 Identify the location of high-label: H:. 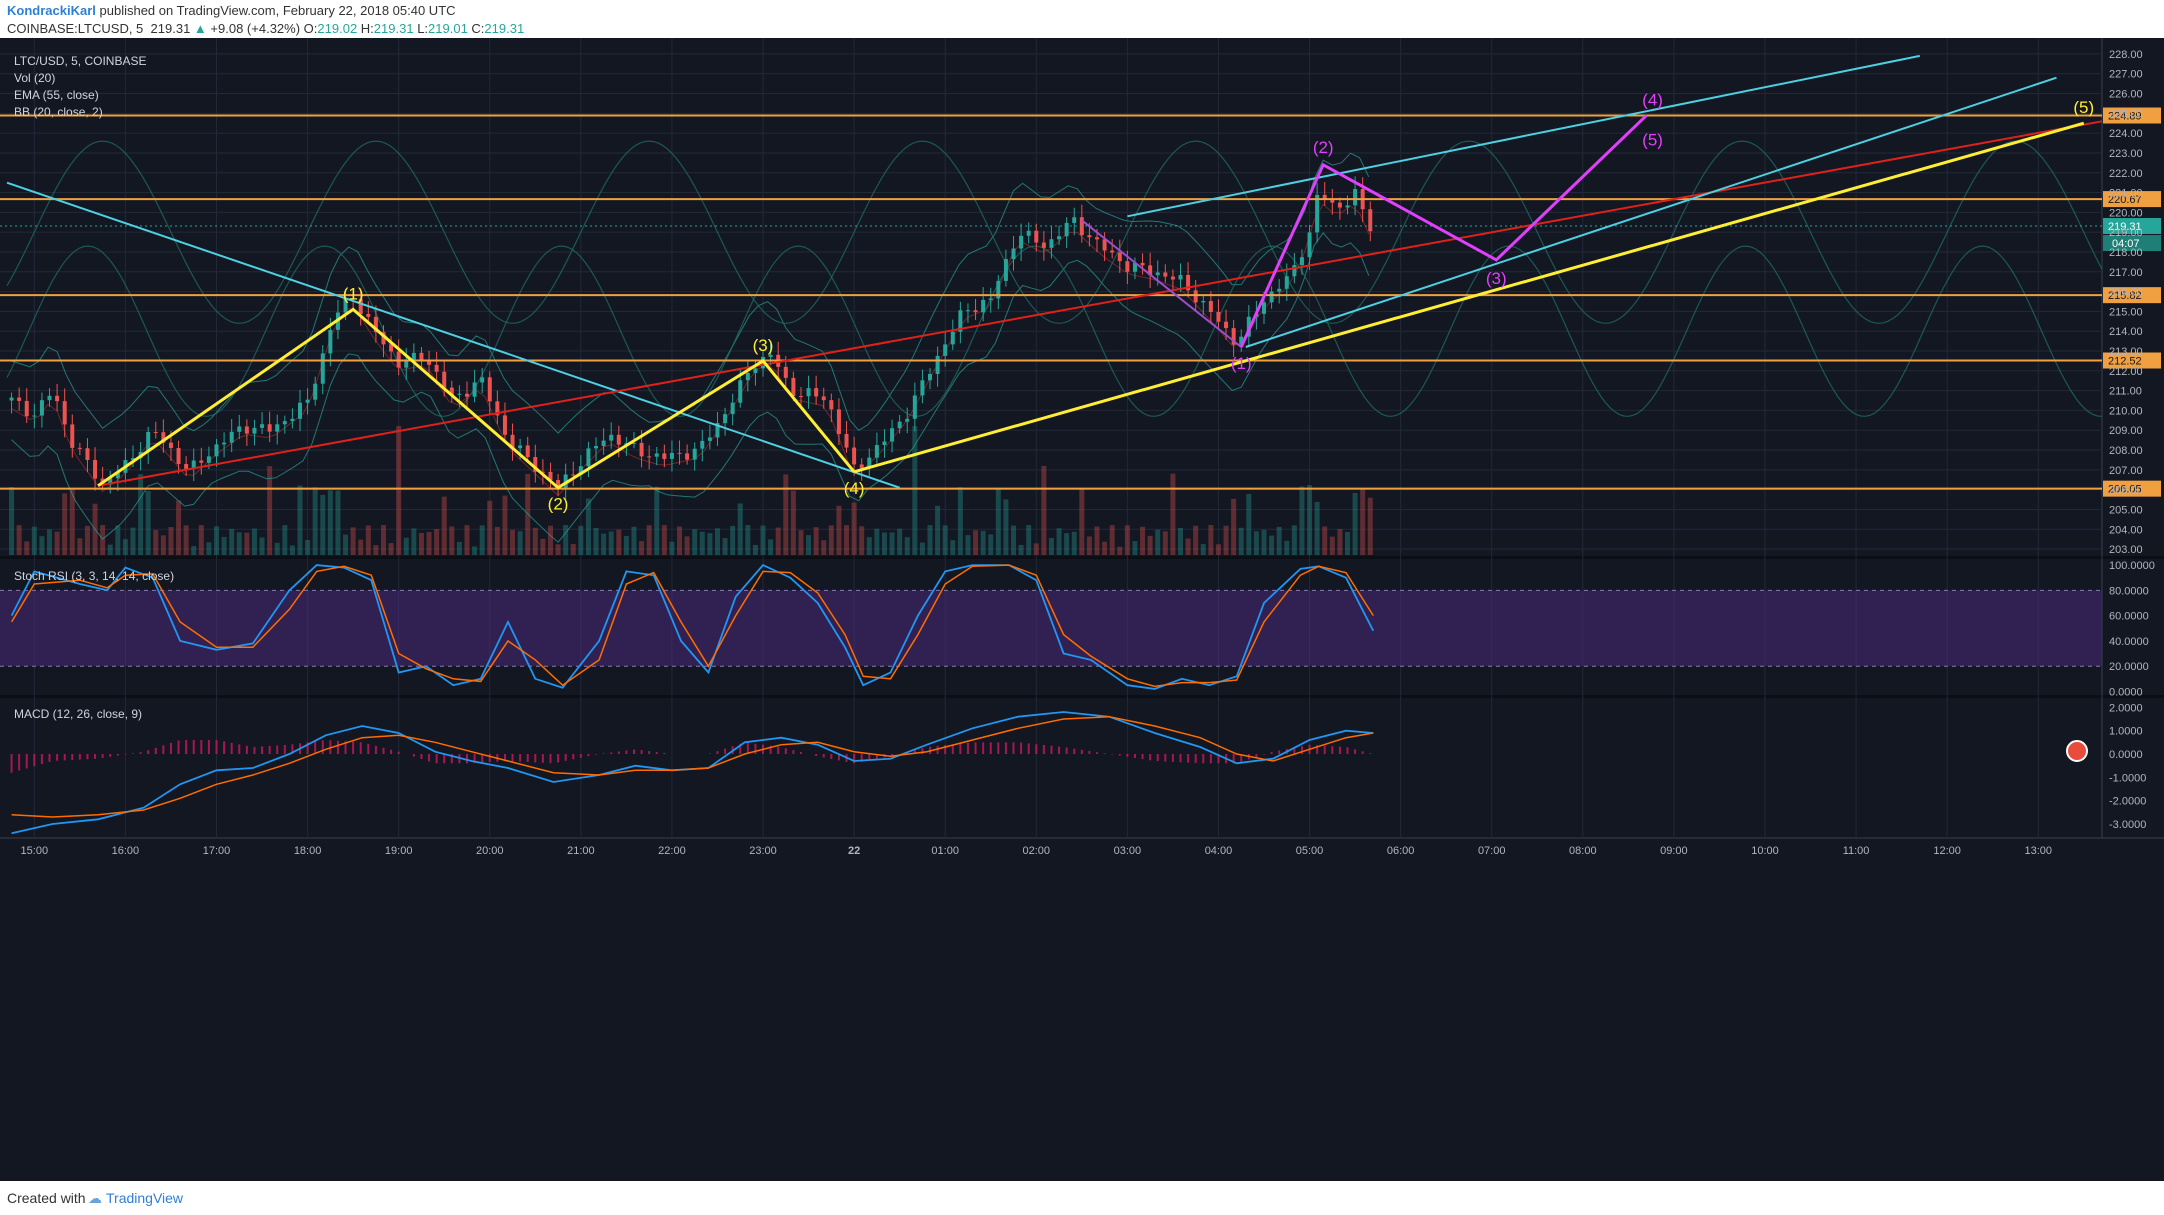
(367, 28).